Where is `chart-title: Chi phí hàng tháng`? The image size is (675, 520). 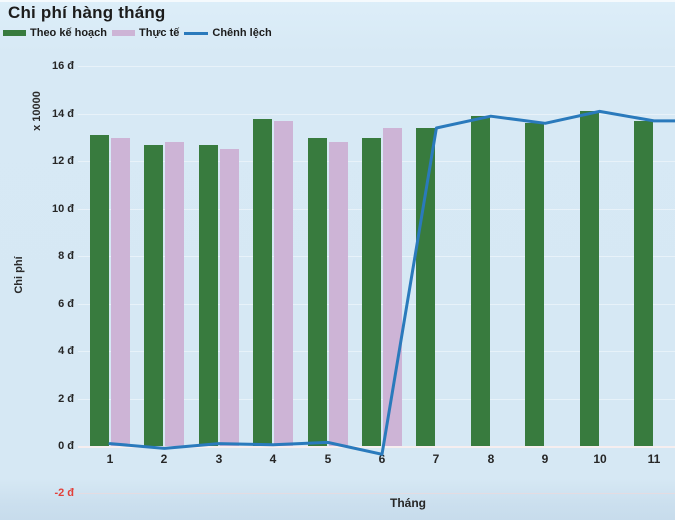
chart-title: Chi phí hàng tháng is located at coordinates (87, 12).